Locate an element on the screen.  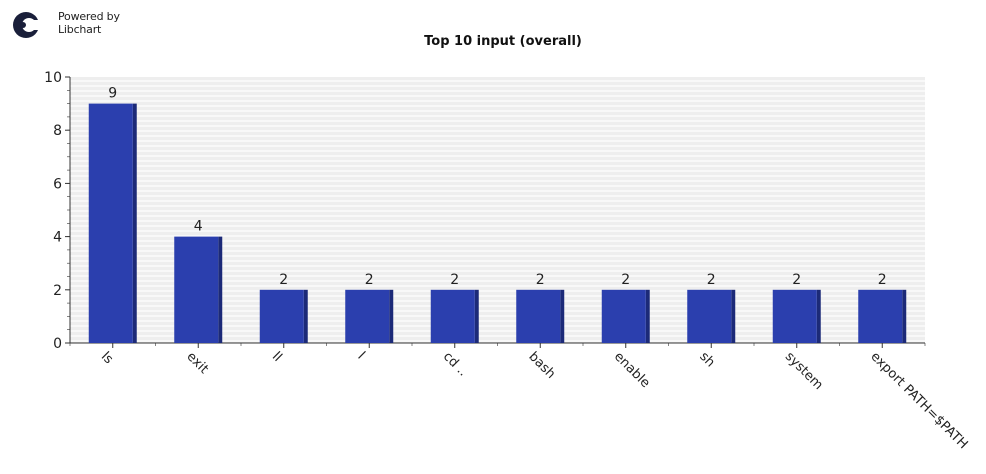
y-tick-label: 8 is located at coordinates (57, 131).